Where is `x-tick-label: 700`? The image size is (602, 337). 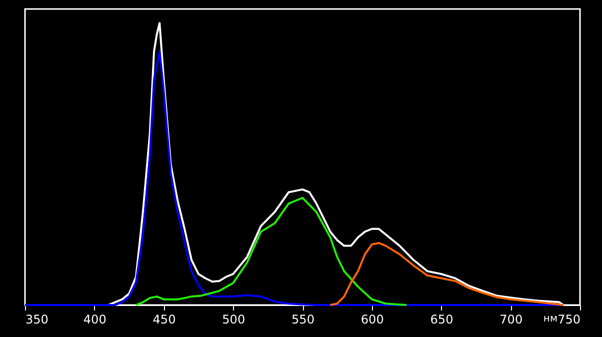
x-tick-label: 700 is located at coordinates (511, 319).